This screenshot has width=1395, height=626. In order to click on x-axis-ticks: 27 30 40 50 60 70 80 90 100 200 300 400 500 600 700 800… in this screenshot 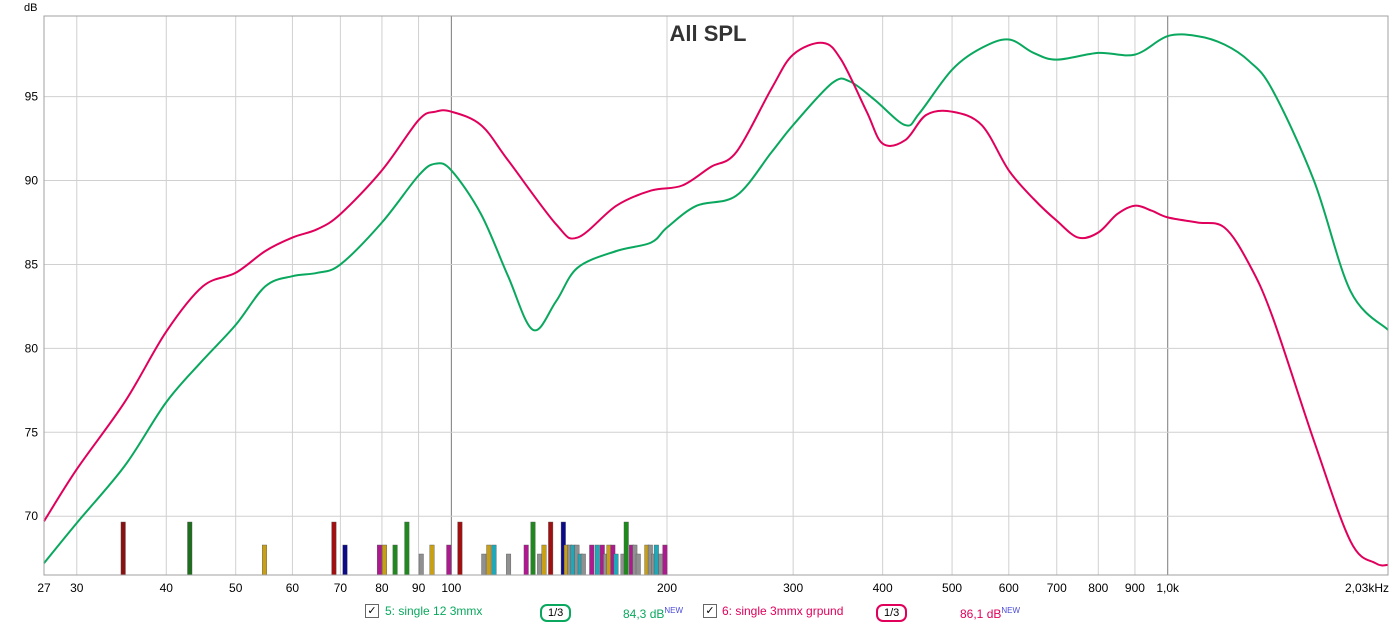, I will do `click(713, 588)`.